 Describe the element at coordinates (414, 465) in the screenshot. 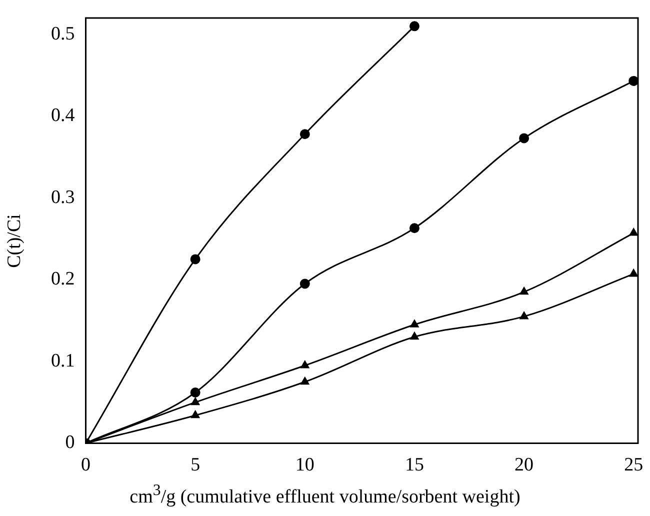

I see `x-tick-label: 15` at that location.